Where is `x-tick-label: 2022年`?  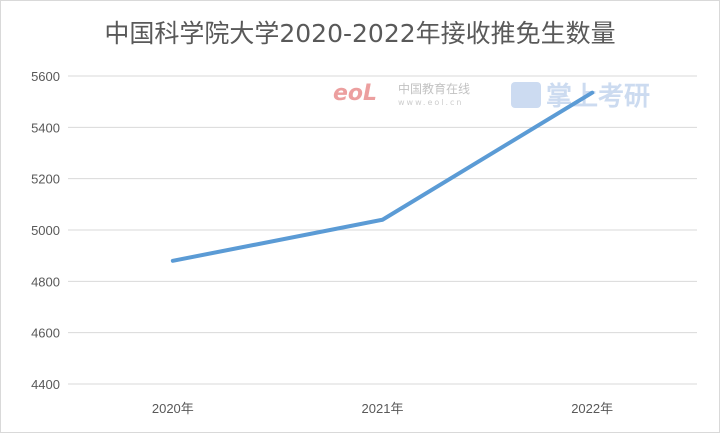 x-tick-label: 2022年 is located at coordinates (592, 408).